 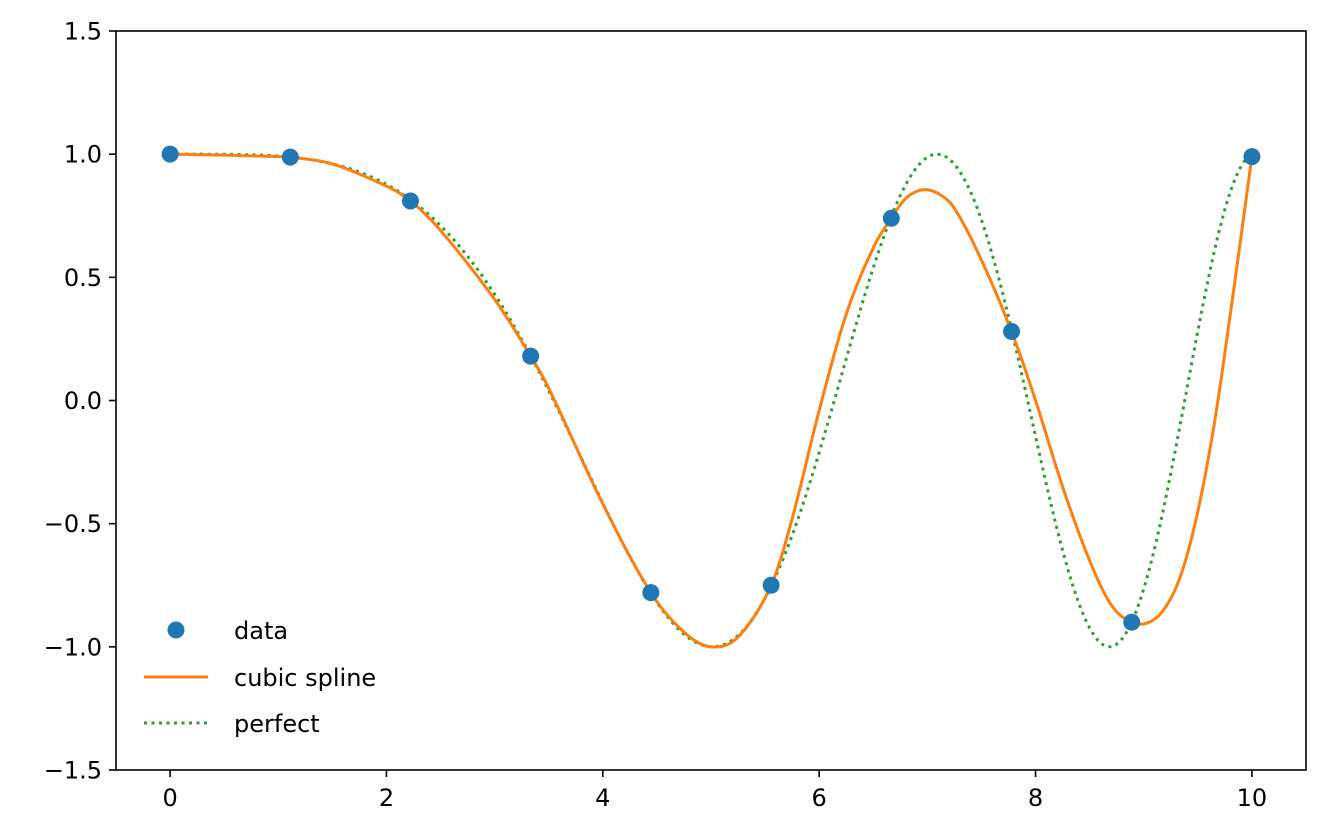 What do you see at coordinates (73, 647) in the screenshot?
I see `y-tick-label: −1.0` at bounding box center [73, 647].